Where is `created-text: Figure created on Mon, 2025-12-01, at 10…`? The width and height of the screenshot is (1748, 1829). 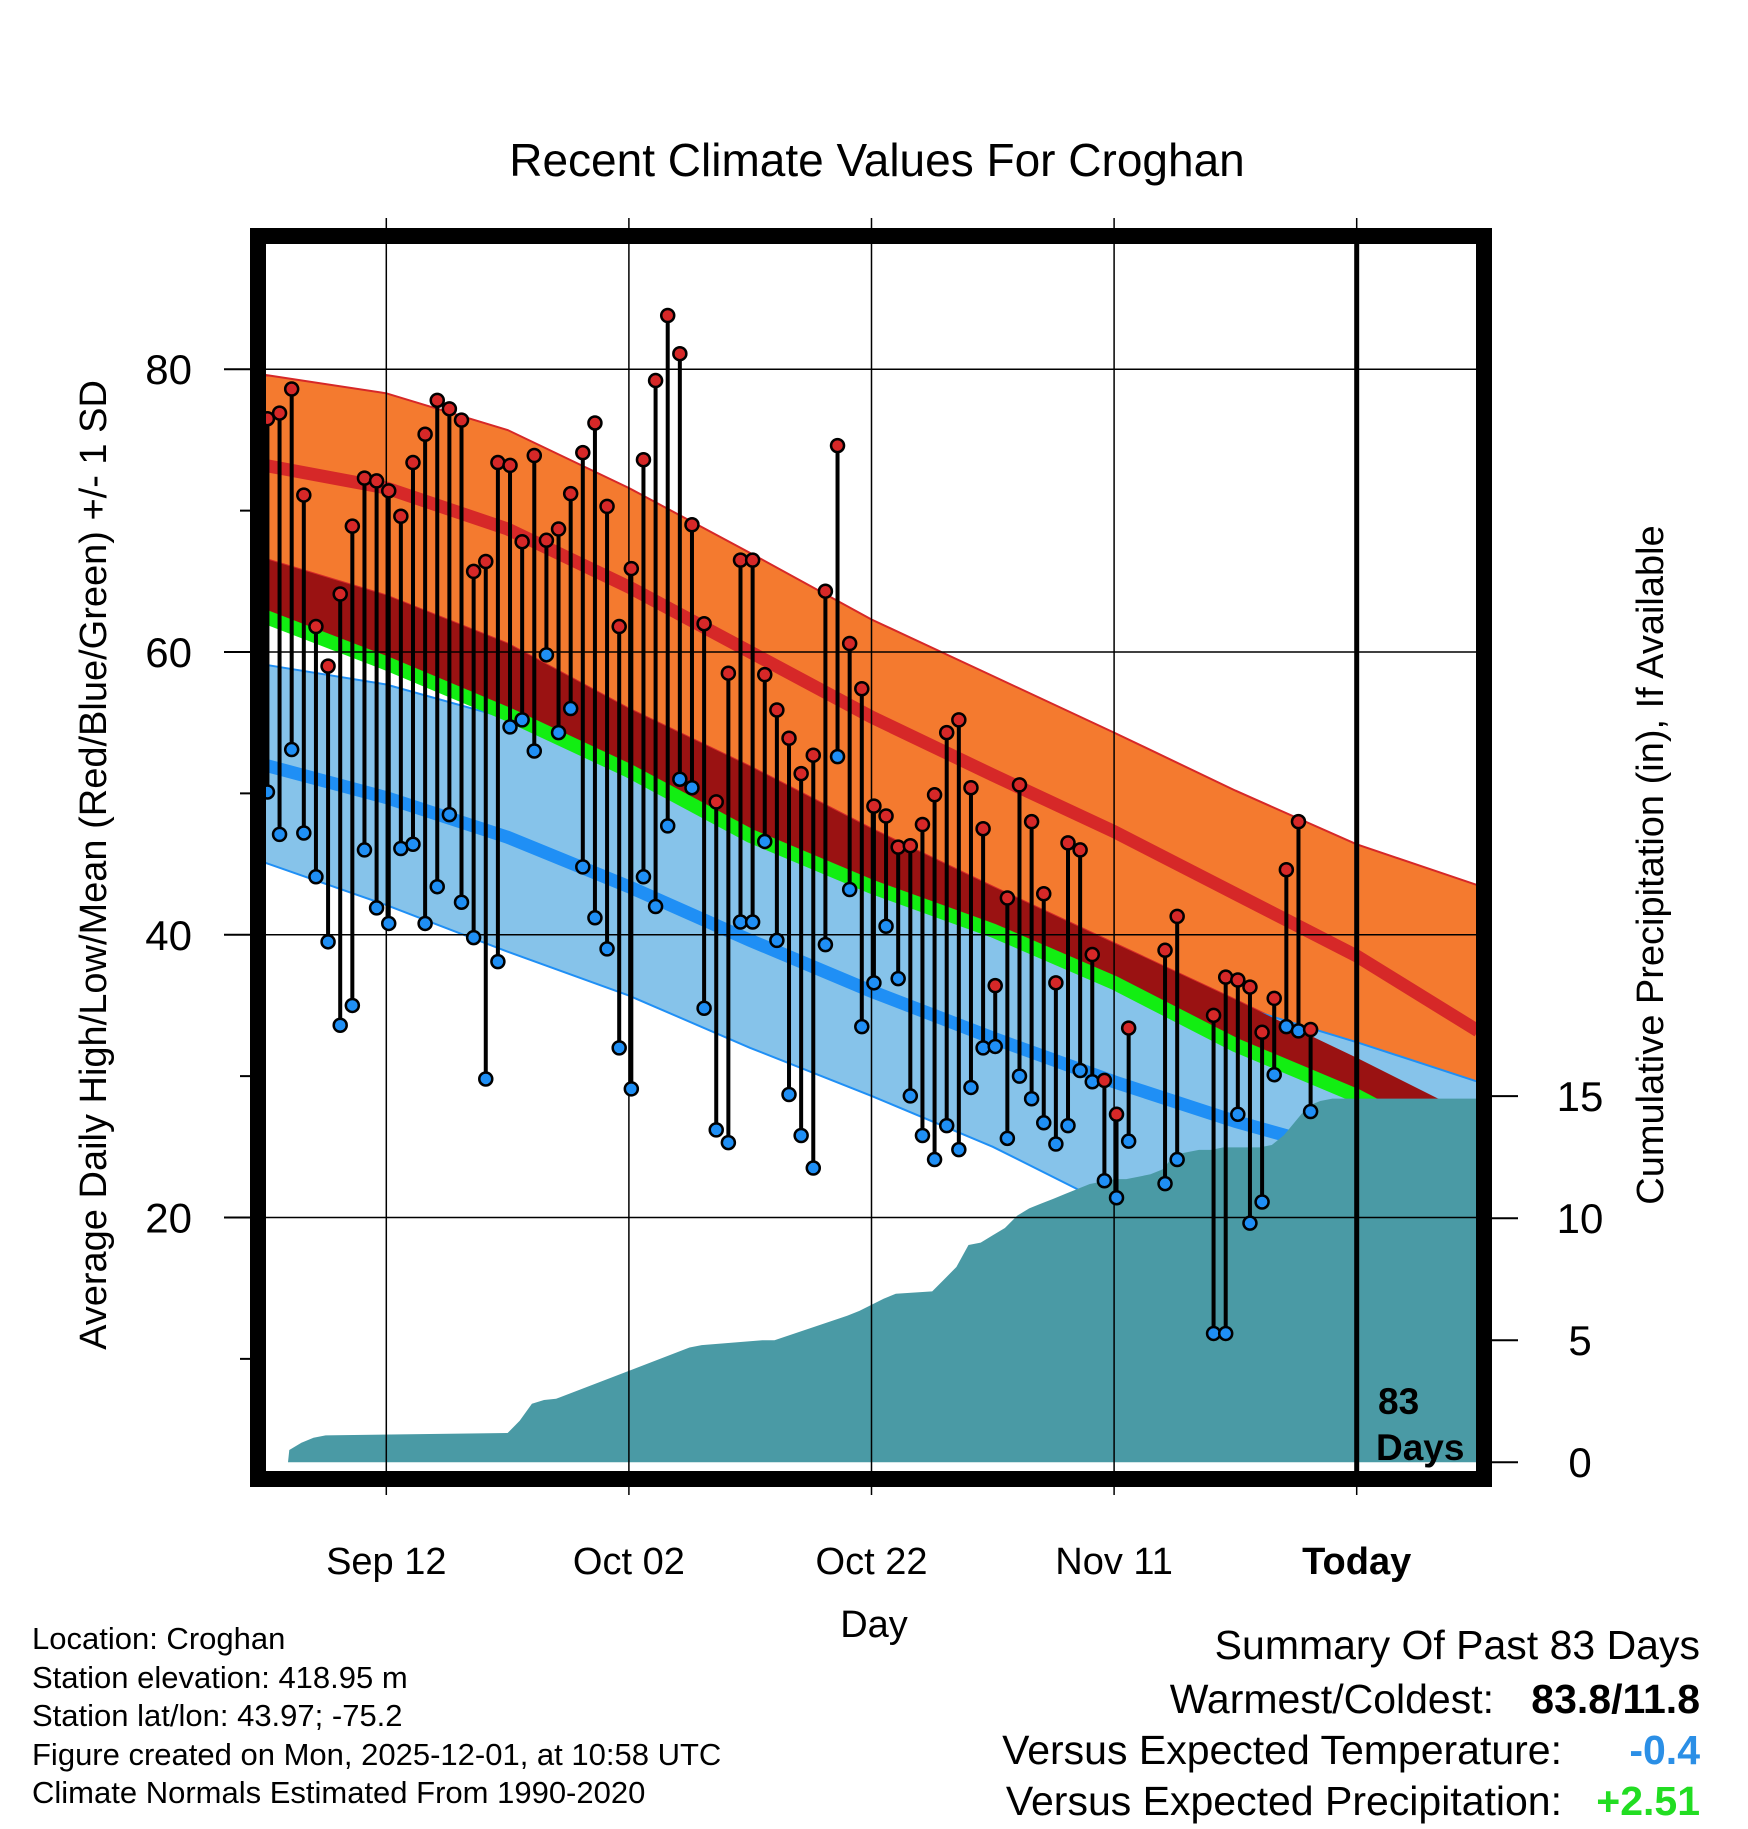 created-text: Figure created on Mon, 2025-12-01, at 10… is located at coordinates (377, 1754).